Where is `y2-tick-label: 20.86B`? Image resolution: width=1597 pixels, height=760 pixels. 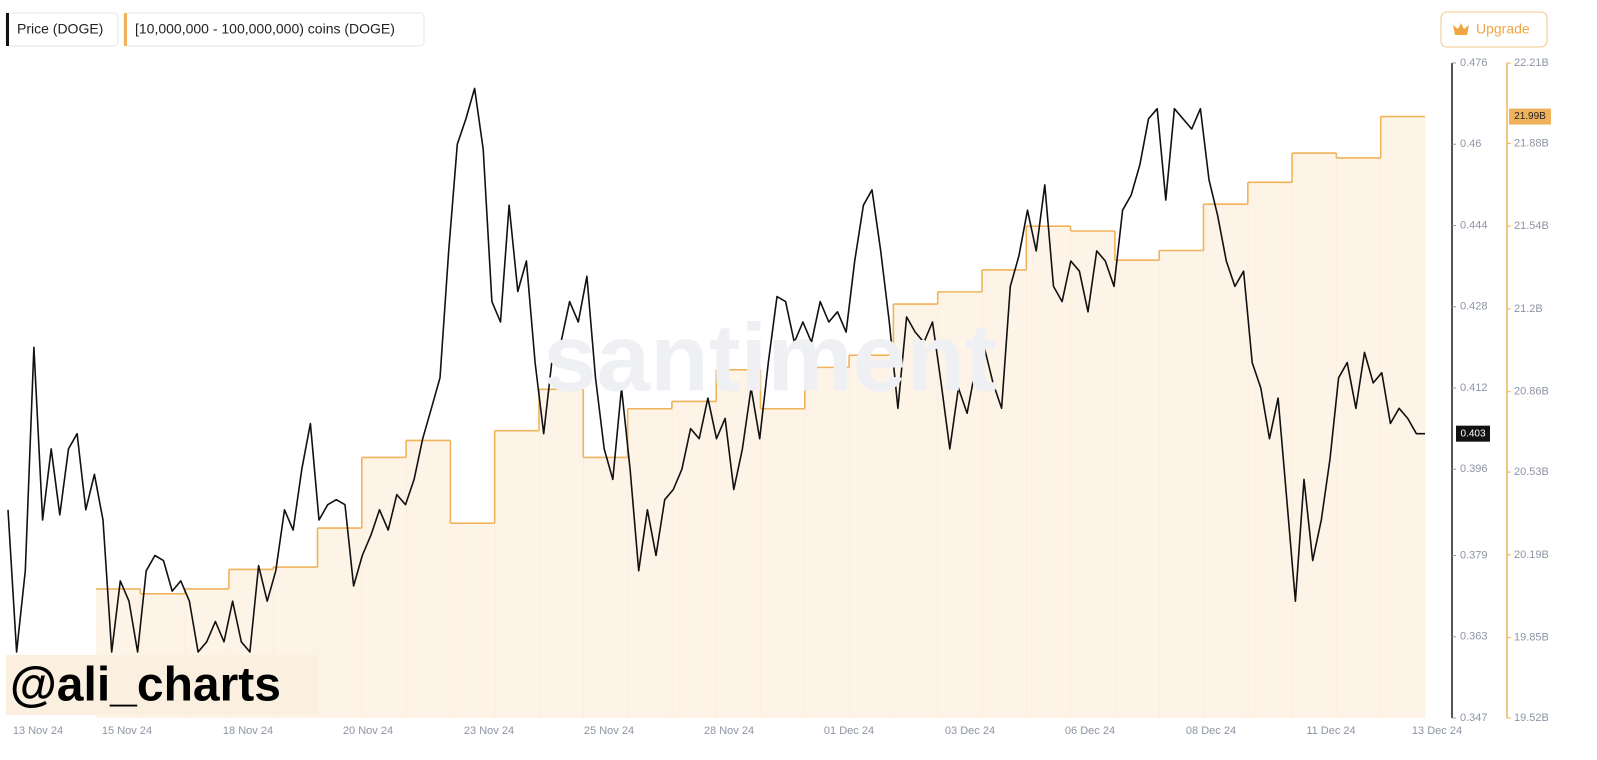
y2-tick-label: 20.86B is located at coordinates (1531, 392).